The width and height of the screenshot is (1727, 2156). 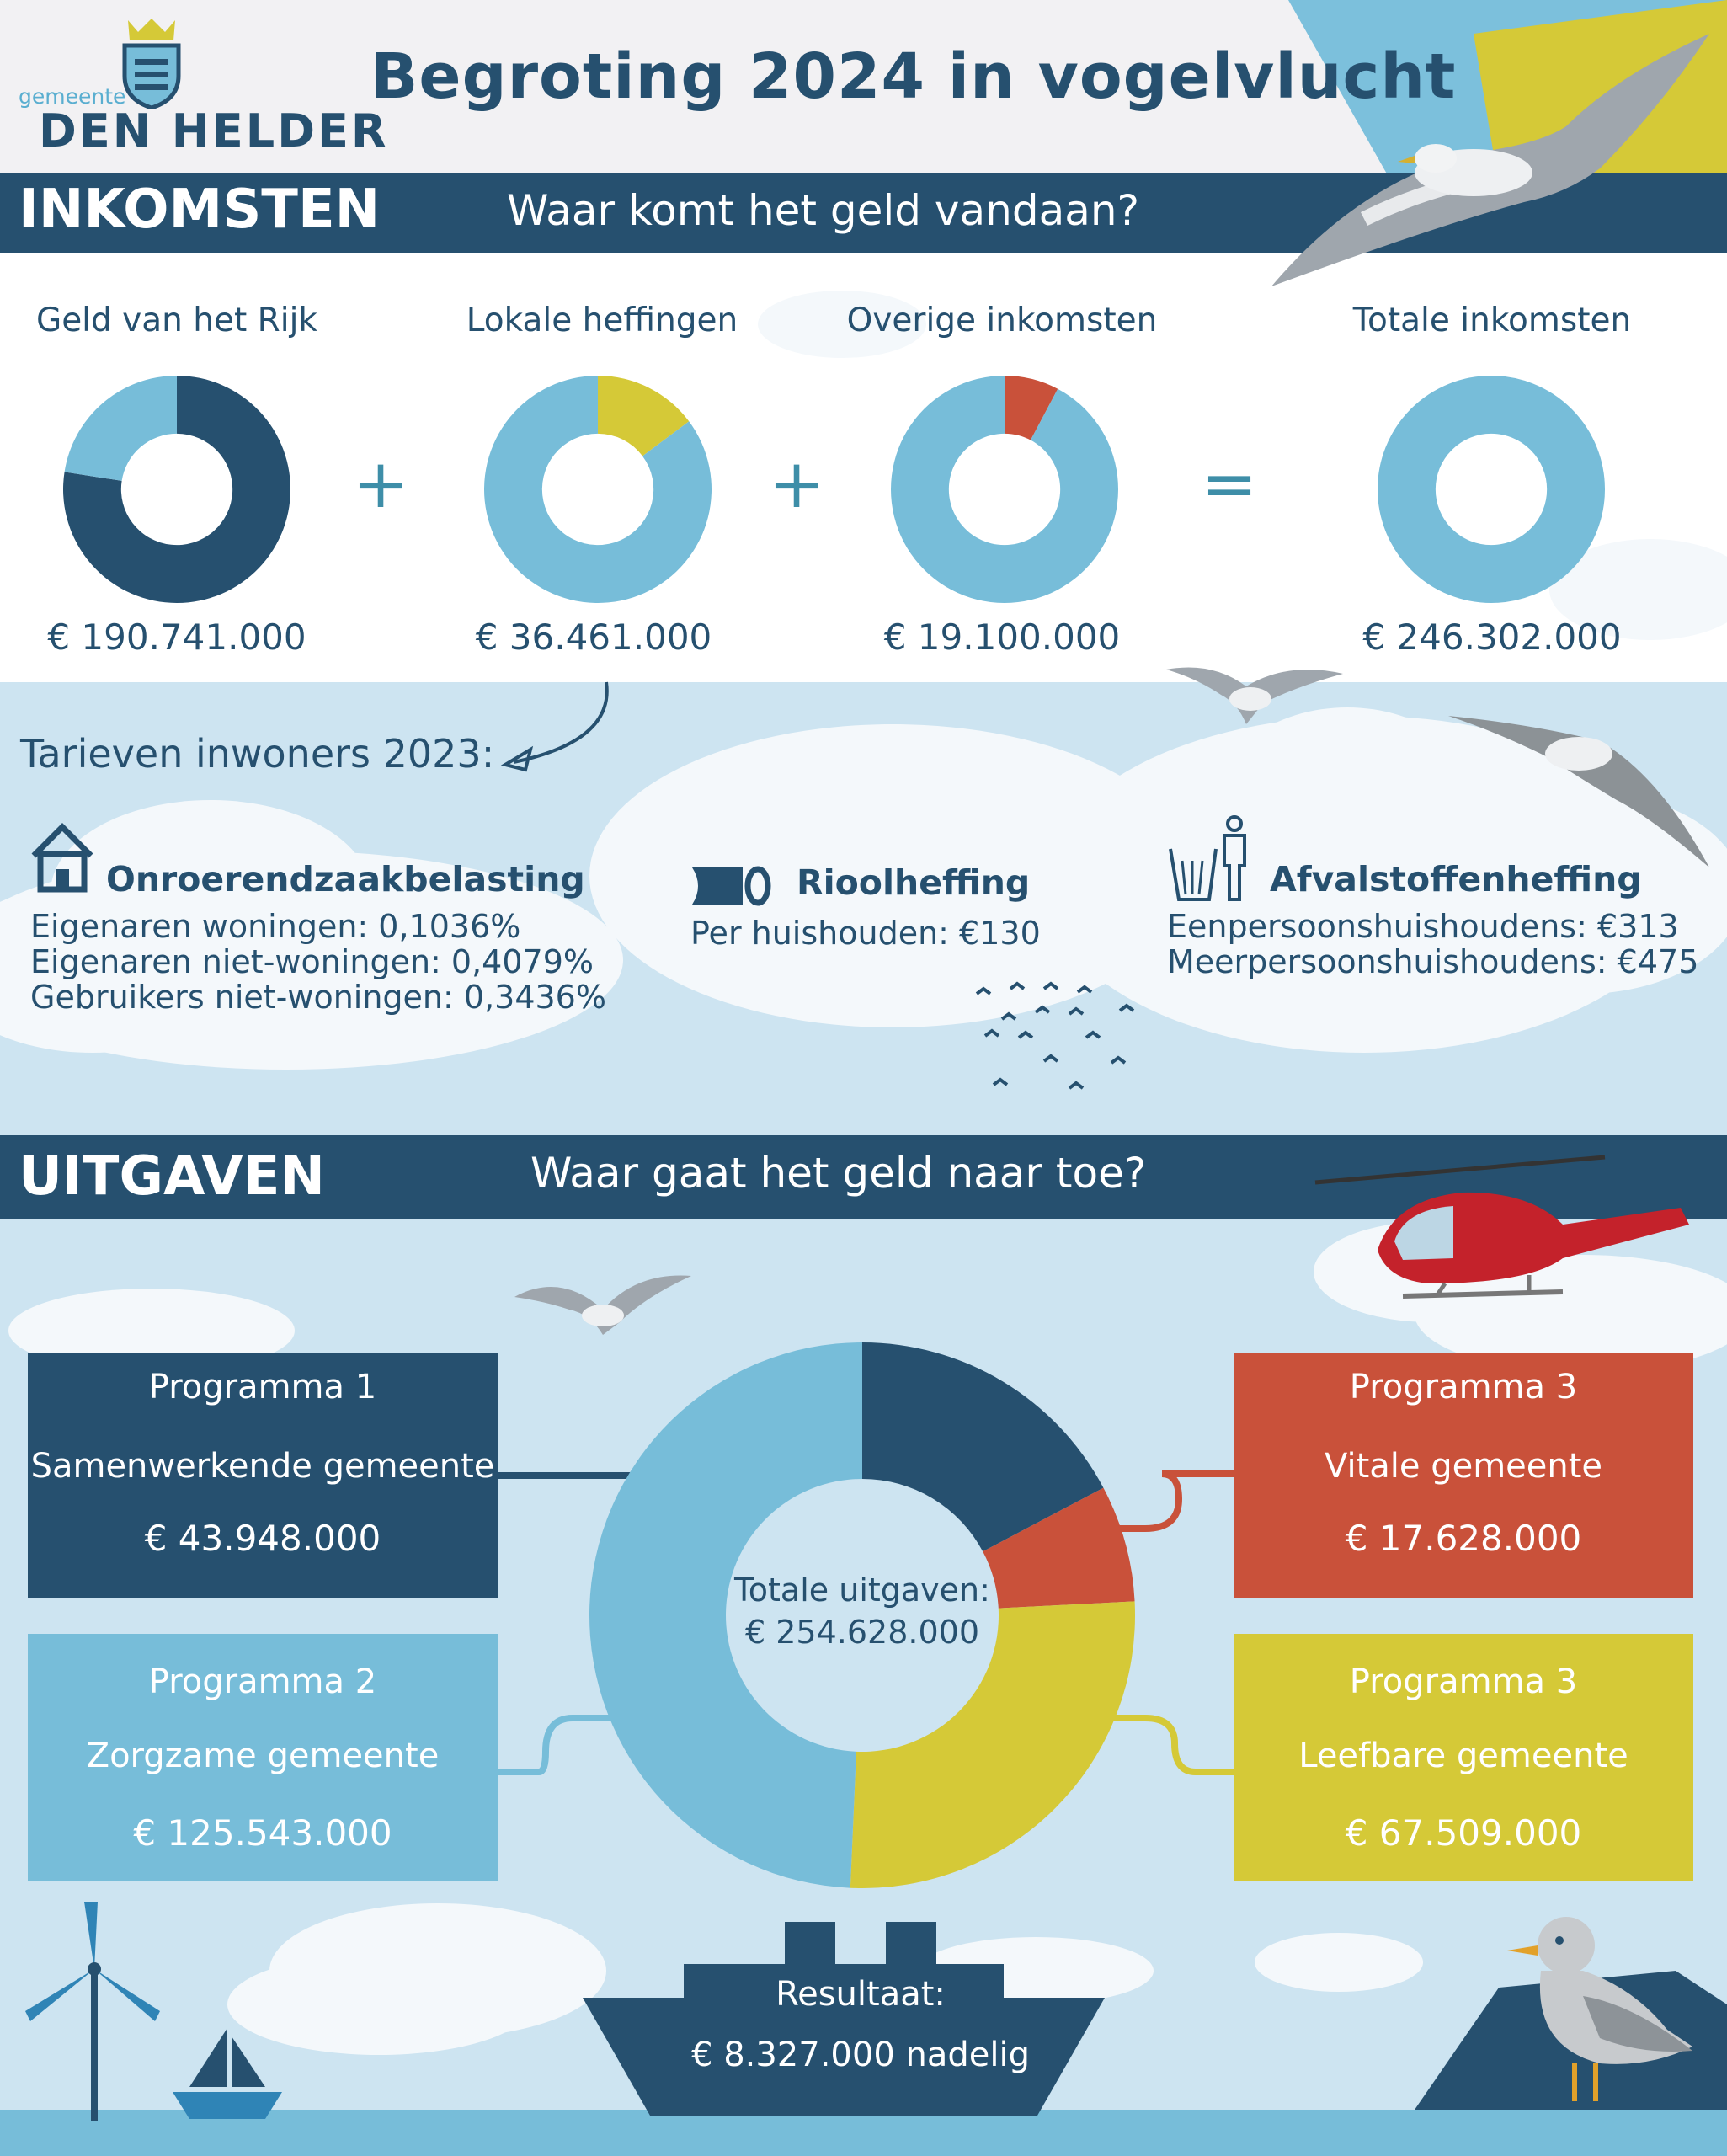 What do you see at coordinates (1464, 1466) in the screenshot?
I see `program-name: Vitale gemeente` at bounding box center [1464, 1466].